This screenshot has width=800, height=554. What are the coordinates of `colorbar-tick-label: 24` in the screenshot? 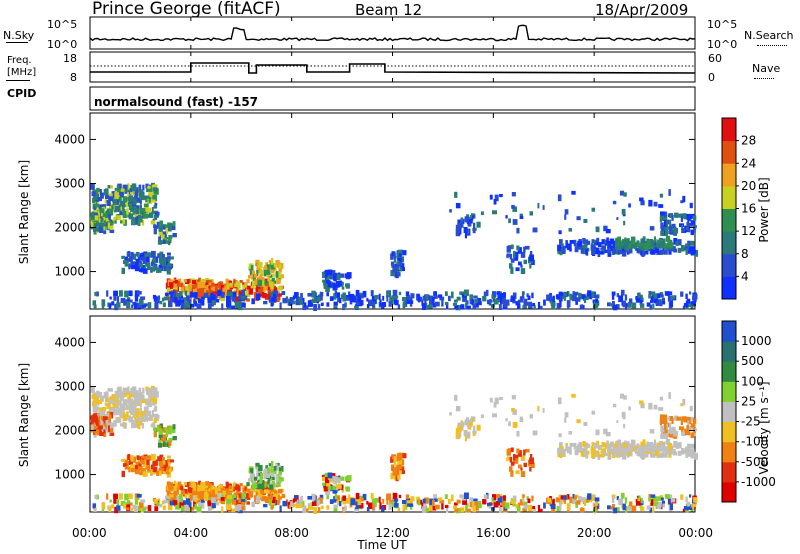 It's located at (748, 163).